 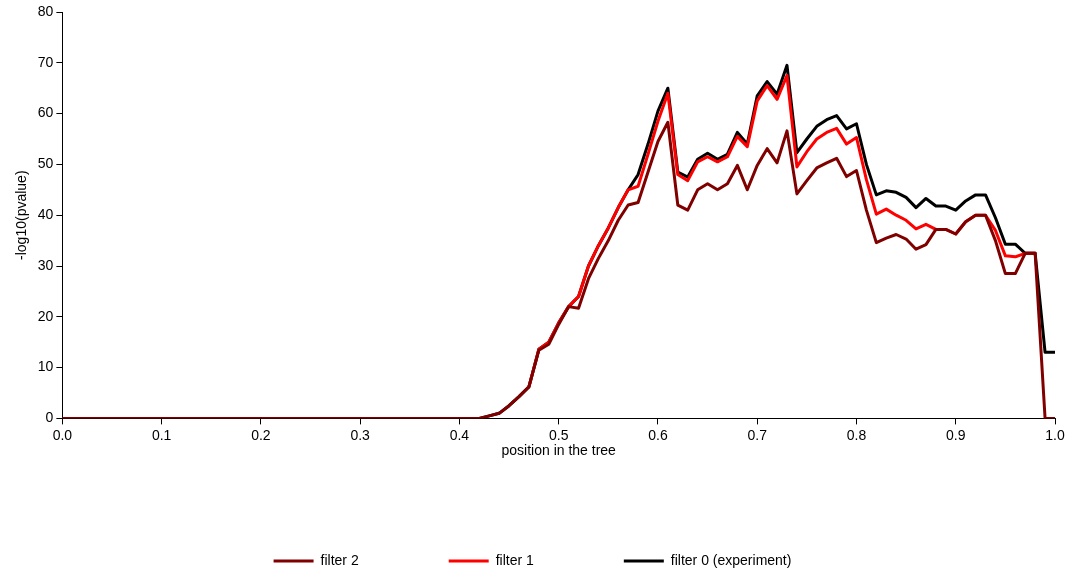 What do you see at coordinates (956, 434) in the screenshot?
I see `x-tick-label: 0.9` at bounding box center [956, 434].